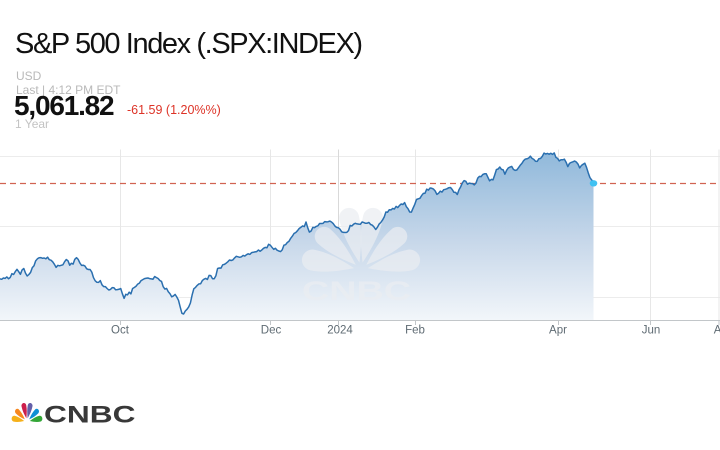 The width and height of the screenshot is (720, 450). Describe the element at coordinates (340, 331) in the screenshot. I see `svg-text: 2024` at that location.